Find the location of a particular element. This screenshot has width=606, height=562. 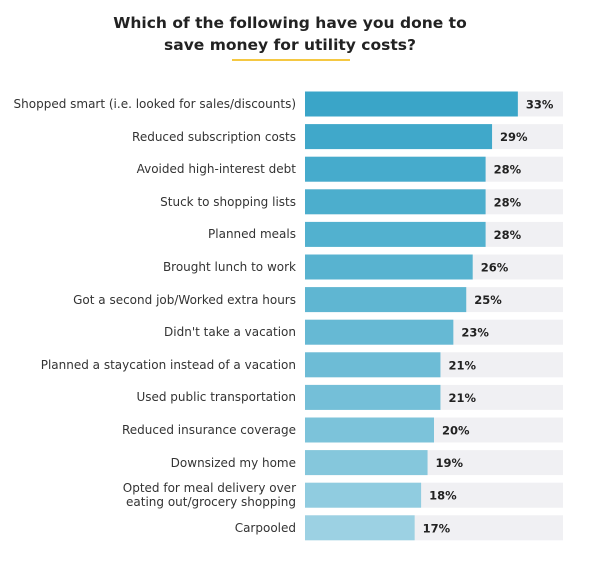

value-label: 18% is located at coordinates (443, 496).